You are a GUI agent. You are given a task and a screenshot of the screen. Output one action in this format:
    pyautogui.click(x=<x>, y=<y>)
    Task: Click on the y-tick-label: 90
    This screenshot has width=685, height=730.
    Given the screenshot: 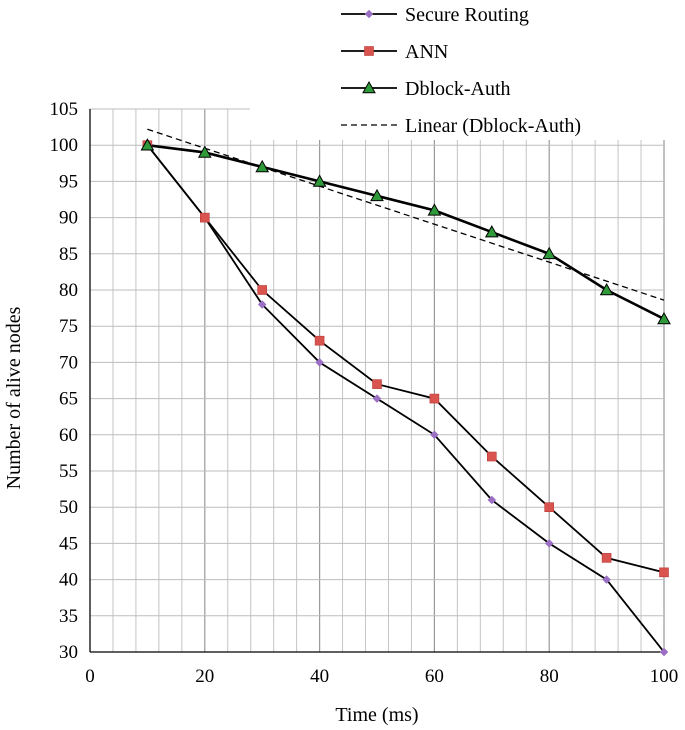 What is the action you would take?
    pyautogui.click(x=68, y=218)
    